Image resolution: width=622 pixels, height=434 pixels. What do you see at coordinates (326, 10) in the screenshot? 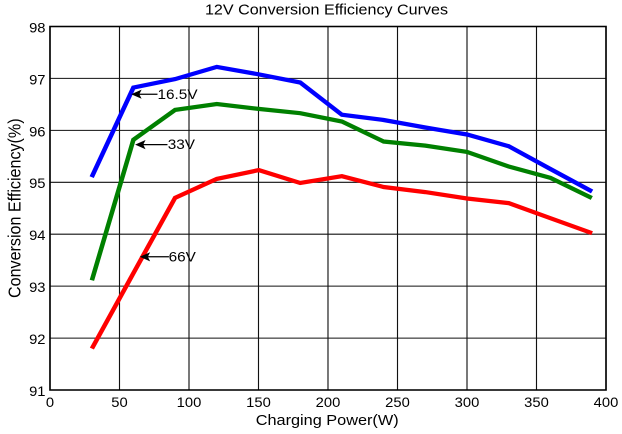
I see `svg-text:12V Conversion Efficiency Curv: 12V Conversion Efficiency Curves` at bounding box center [326, 10].